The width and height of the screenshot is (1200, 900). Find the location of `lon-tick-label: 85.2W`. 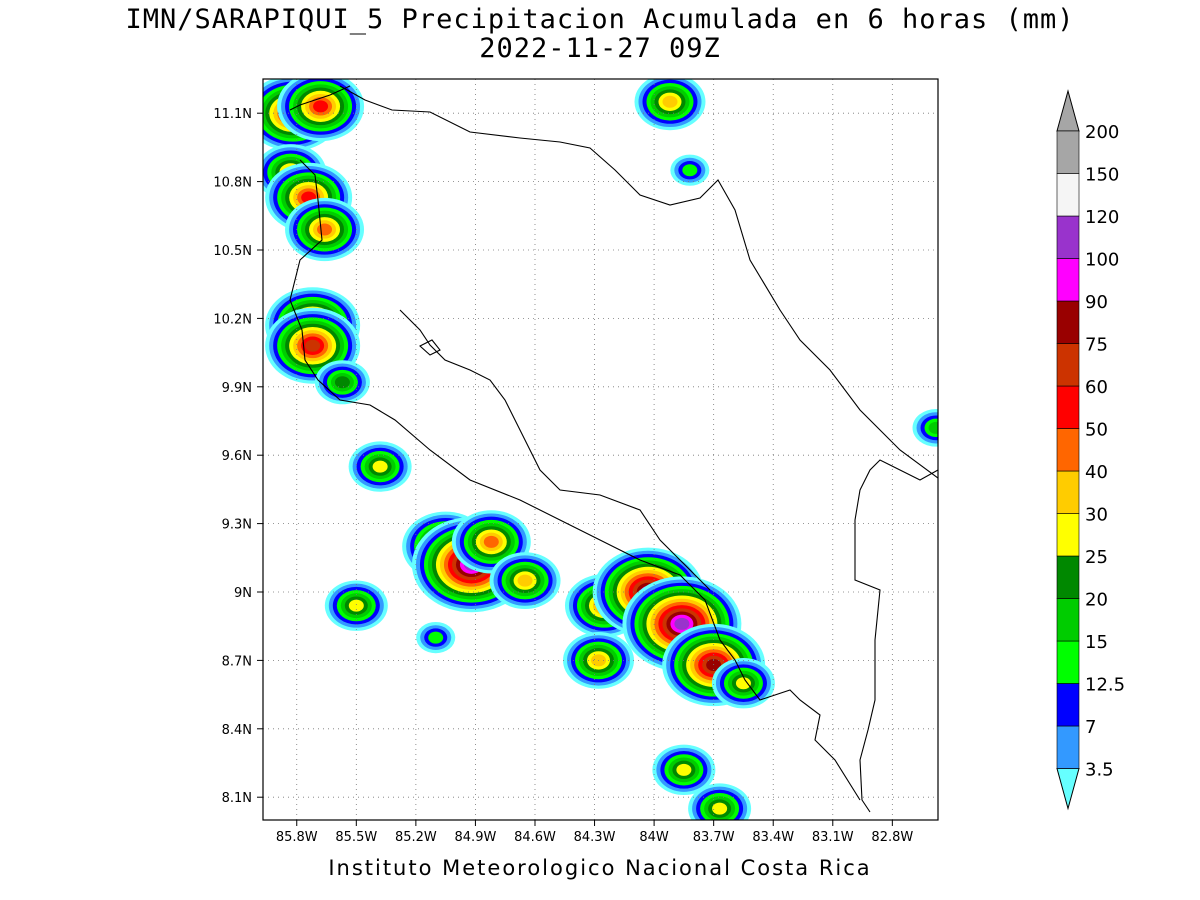

lon-tick-label: 85.2W is located at coordinates (416, 837).